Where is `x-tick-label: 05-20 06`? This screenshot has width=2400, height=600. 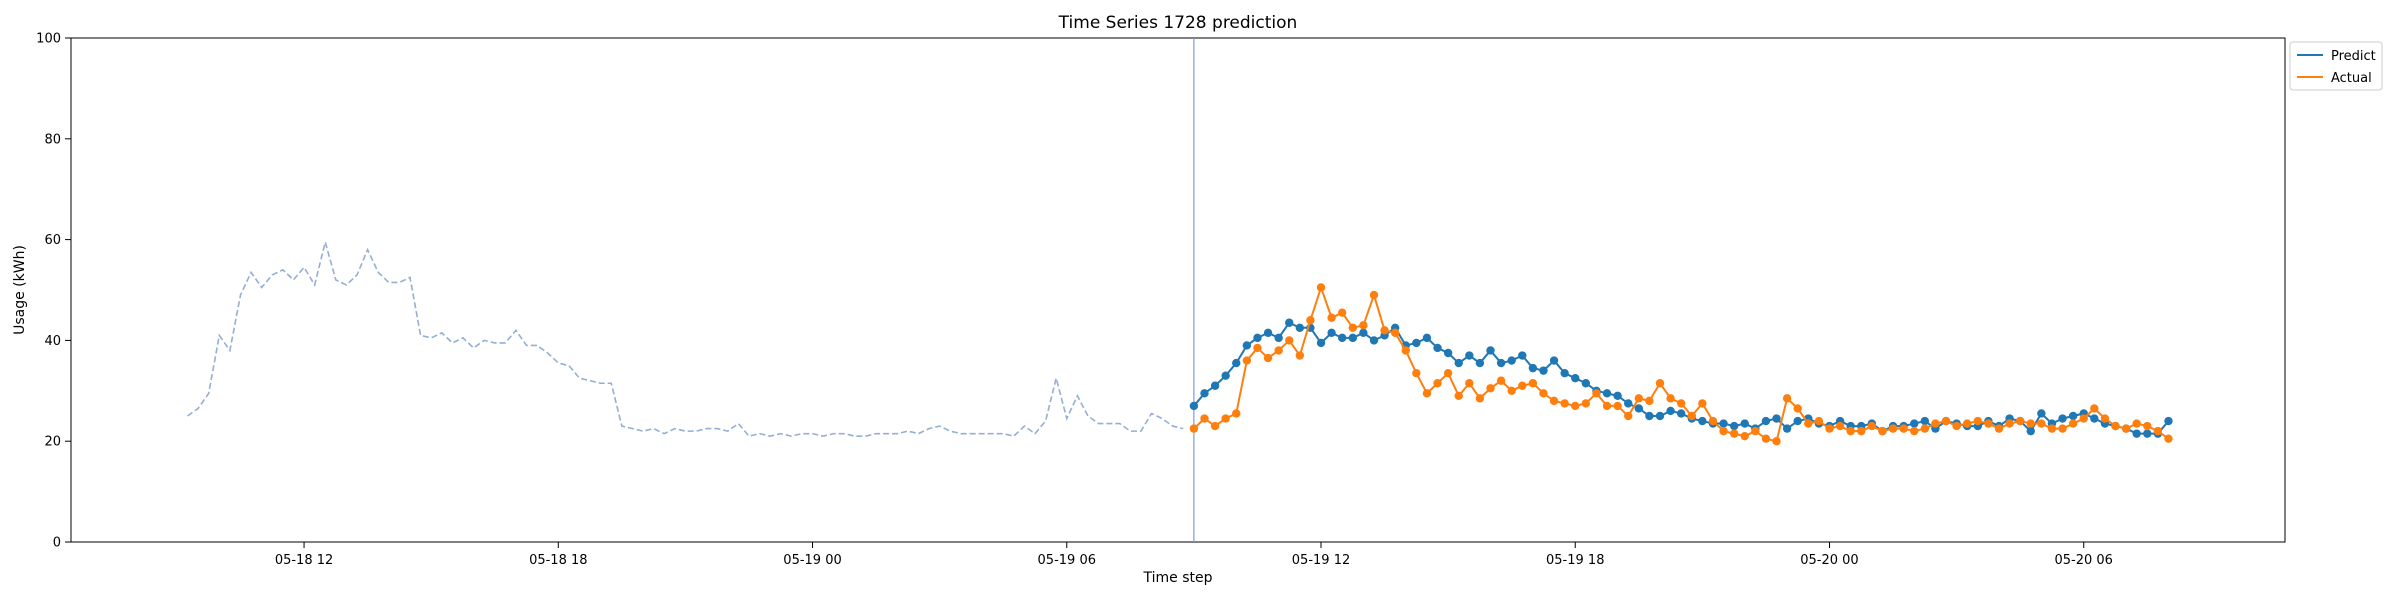
x-tick-label: 05-20 06 is located at coordinates (2084, 560).